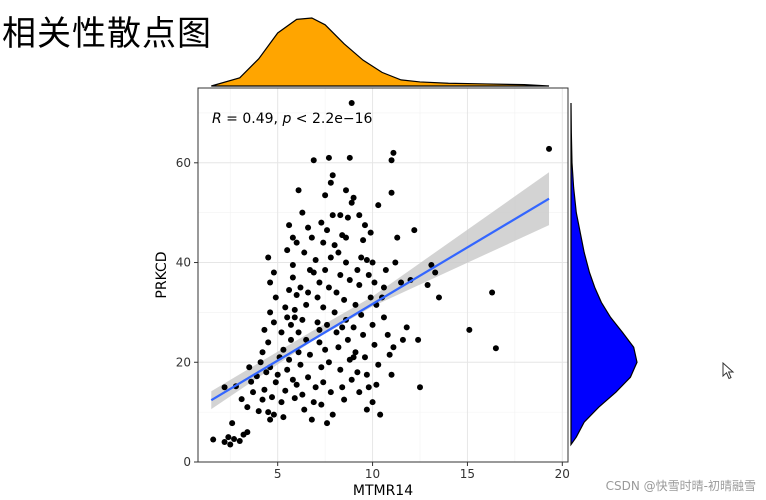 The image size is (766, 500). Describe the element at coordinates (162, 274) in the screenshot. I see `y-axis-label: PRKCD` at that location.